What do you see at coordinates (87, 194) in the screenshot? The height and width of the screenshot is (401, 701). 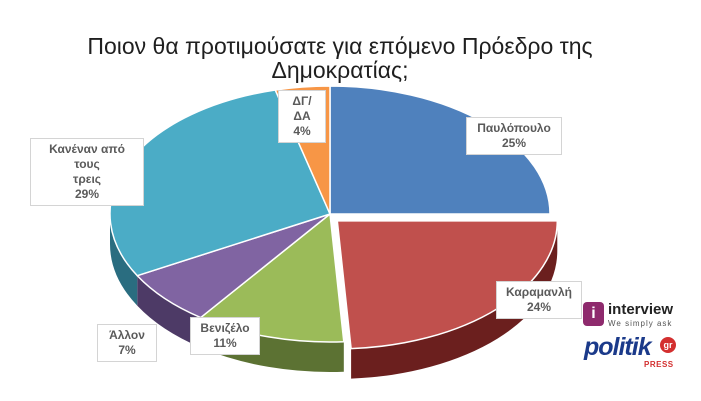 I see `slice-value-kanenan: 29%` at bounding box center [87, 194].